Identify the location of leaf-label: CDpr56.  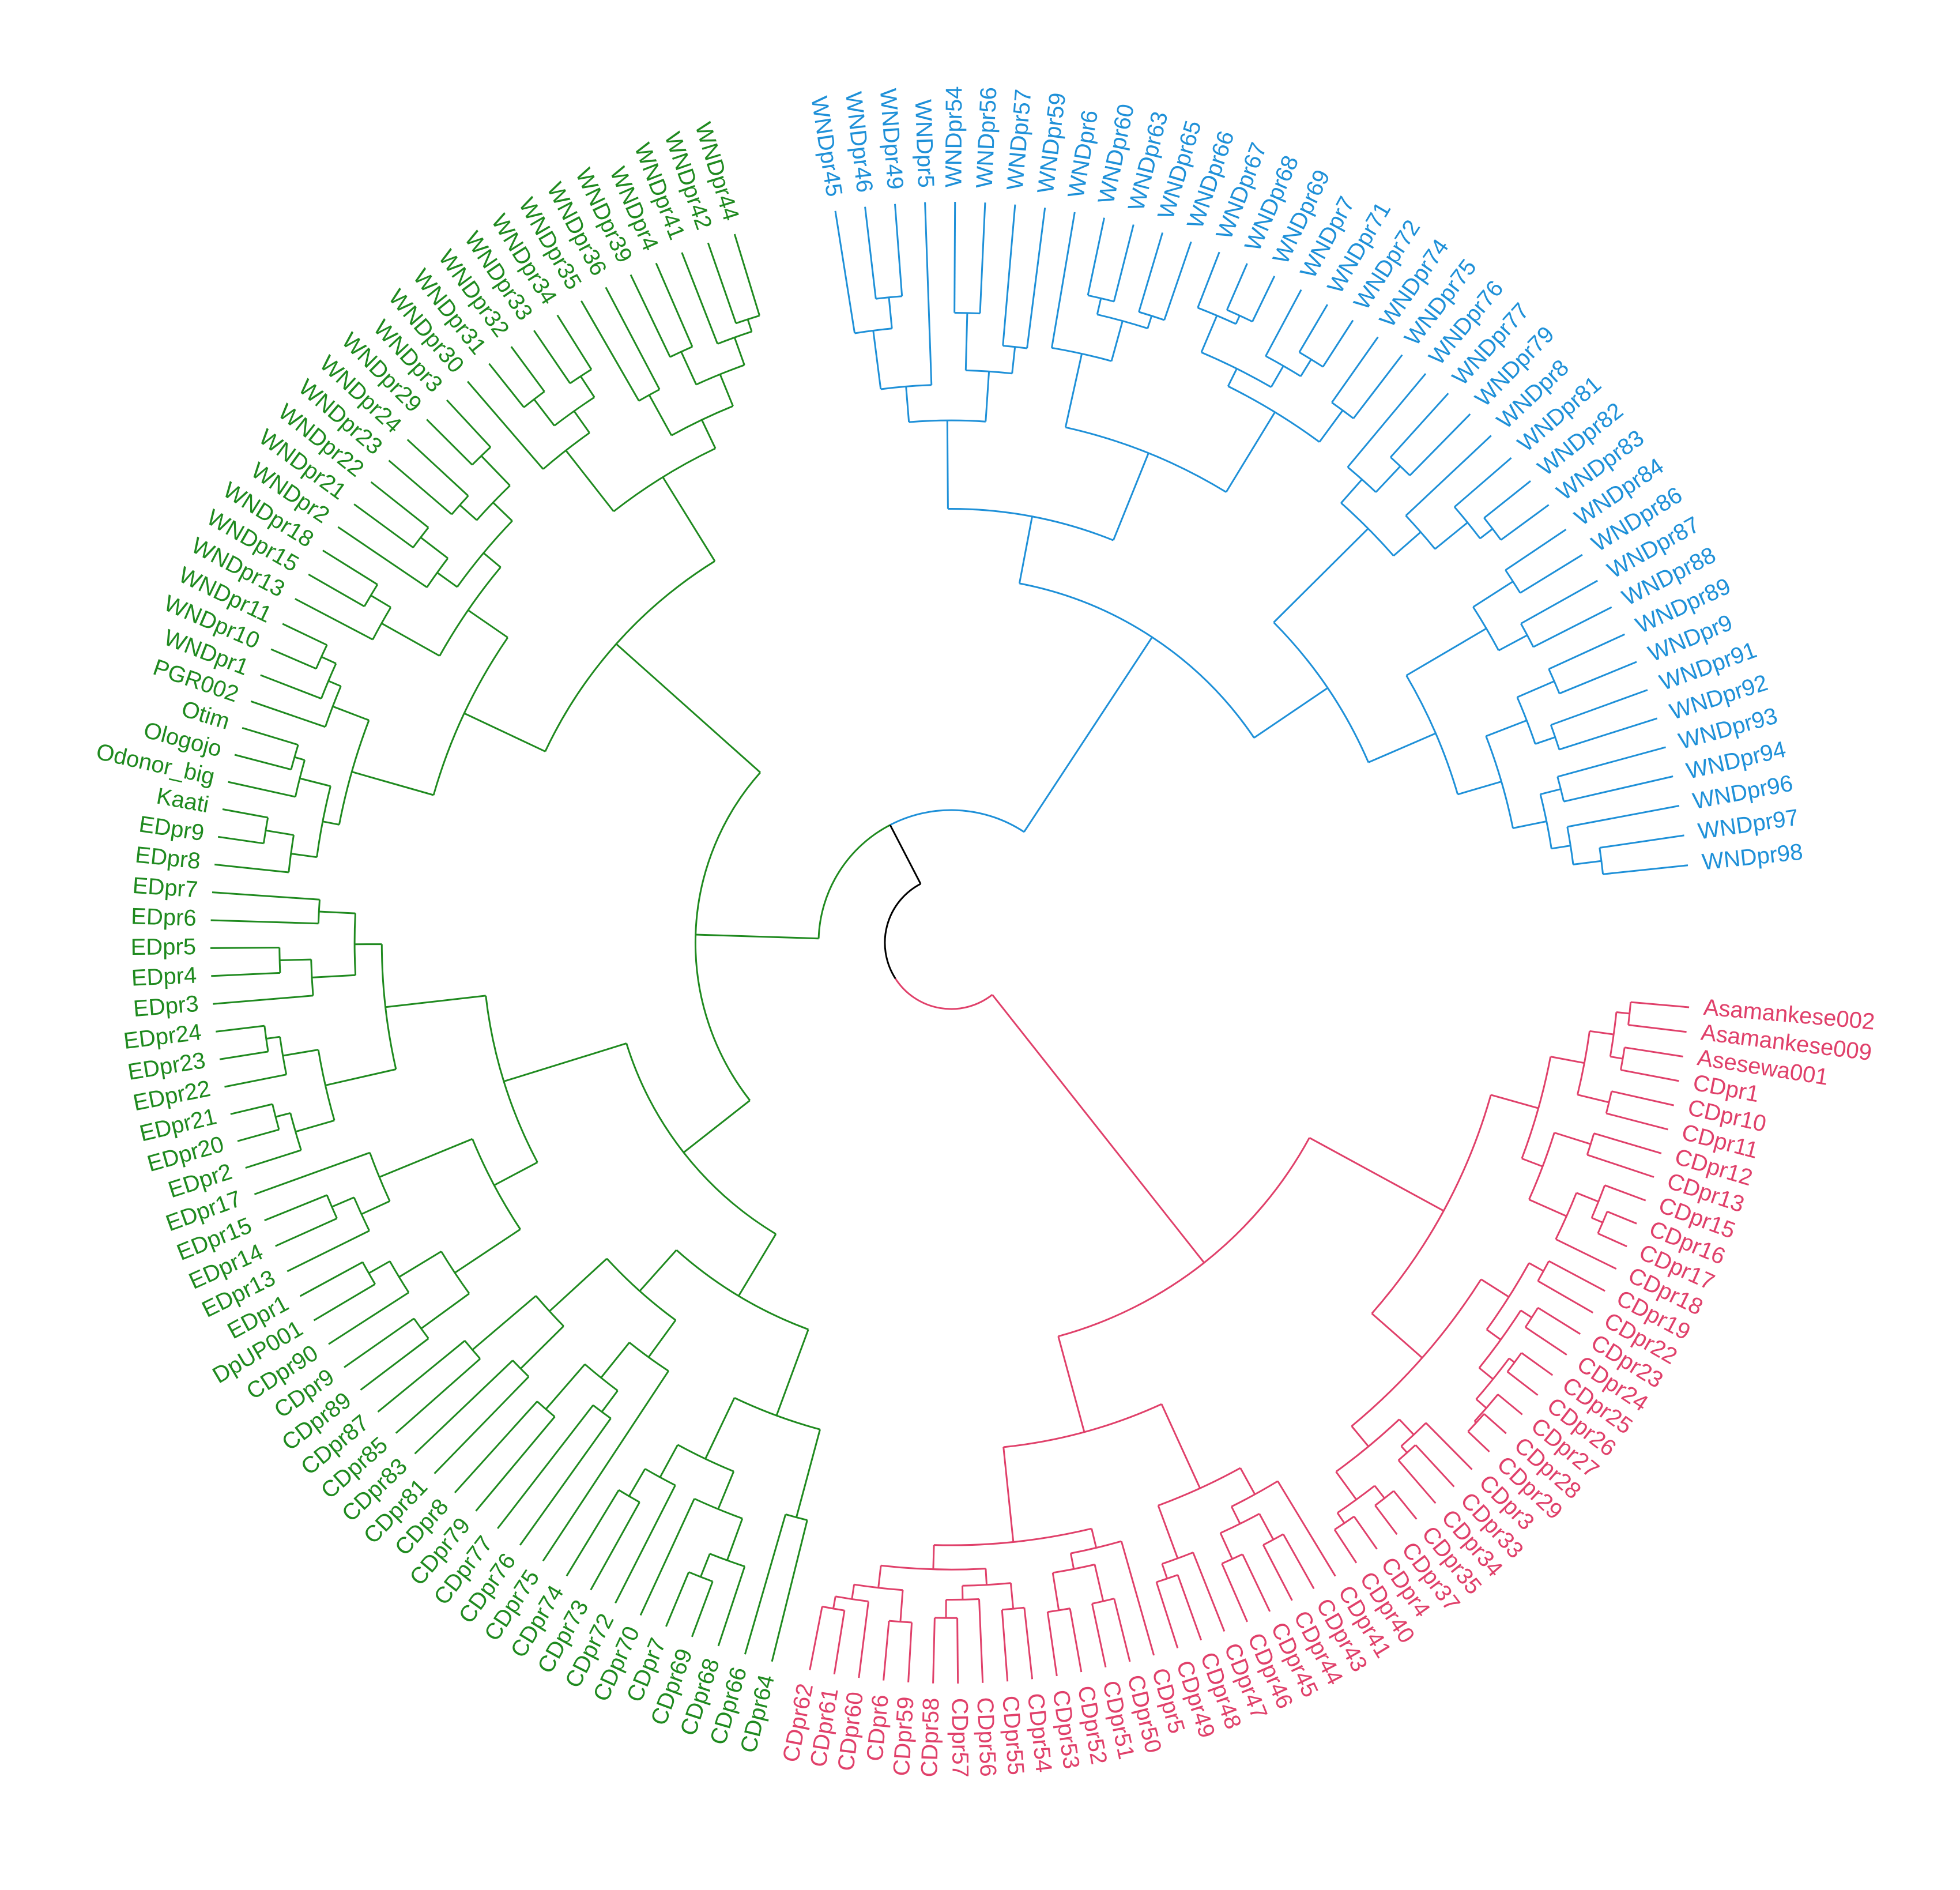
(986, 1737).